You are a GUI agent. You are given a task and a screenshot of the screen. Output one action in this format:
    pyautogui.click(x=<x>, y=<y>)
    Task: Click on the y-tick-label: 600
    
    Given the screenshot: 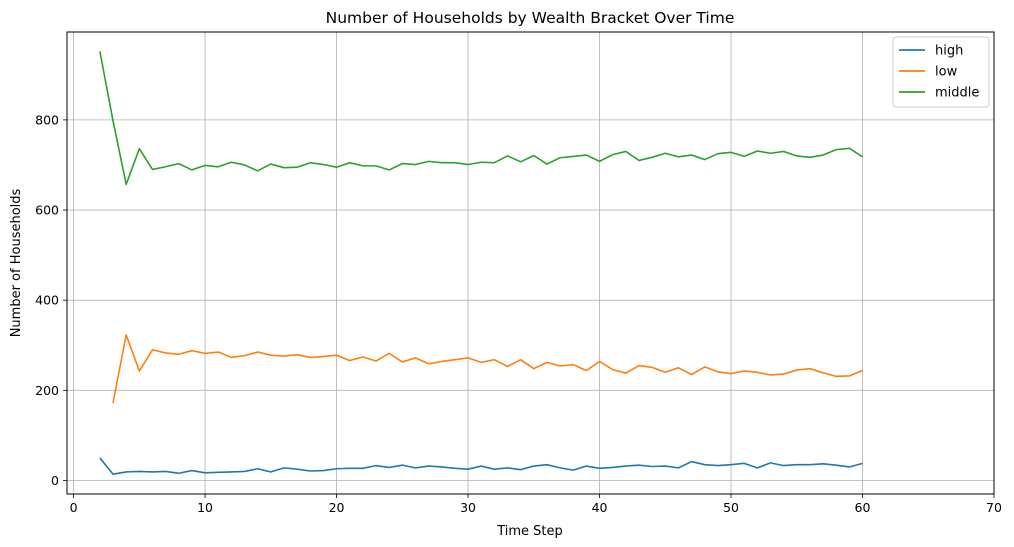 What is the action you would take?
    pyautogui.click(x=47, y=210)
    